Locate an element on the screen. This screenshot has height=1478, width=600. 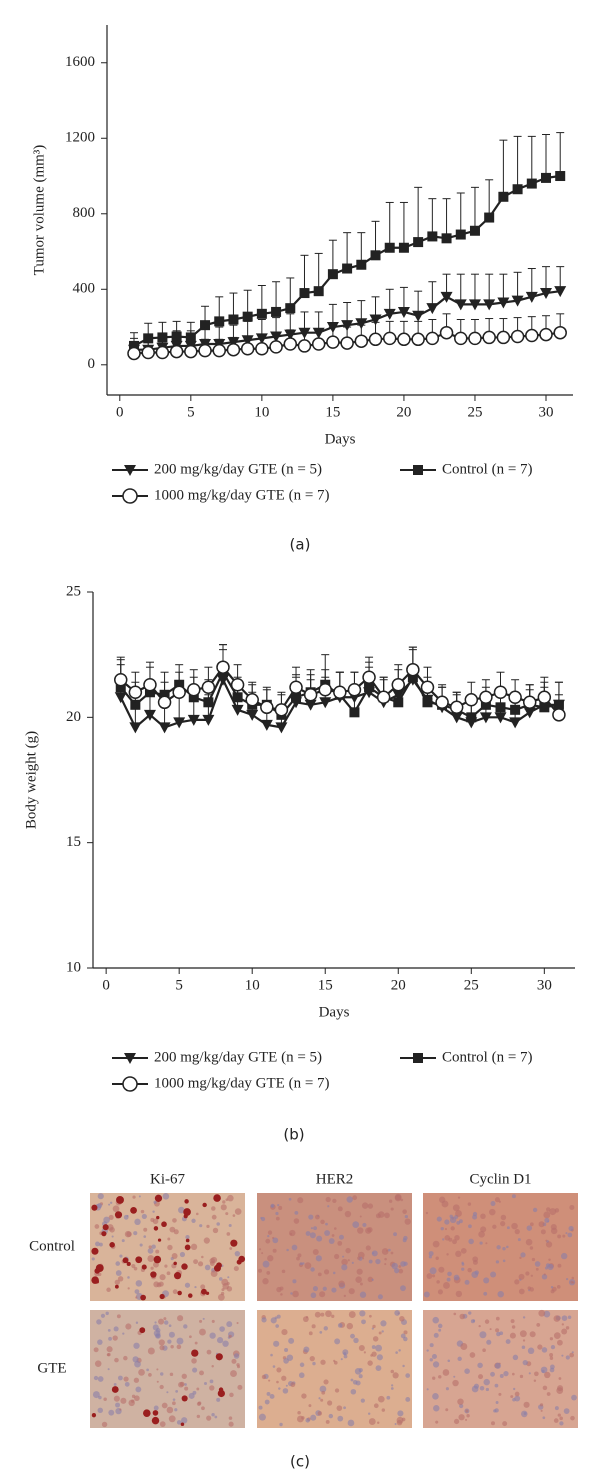
column-header: Ki-67 is located at coordinates (167, 1179).